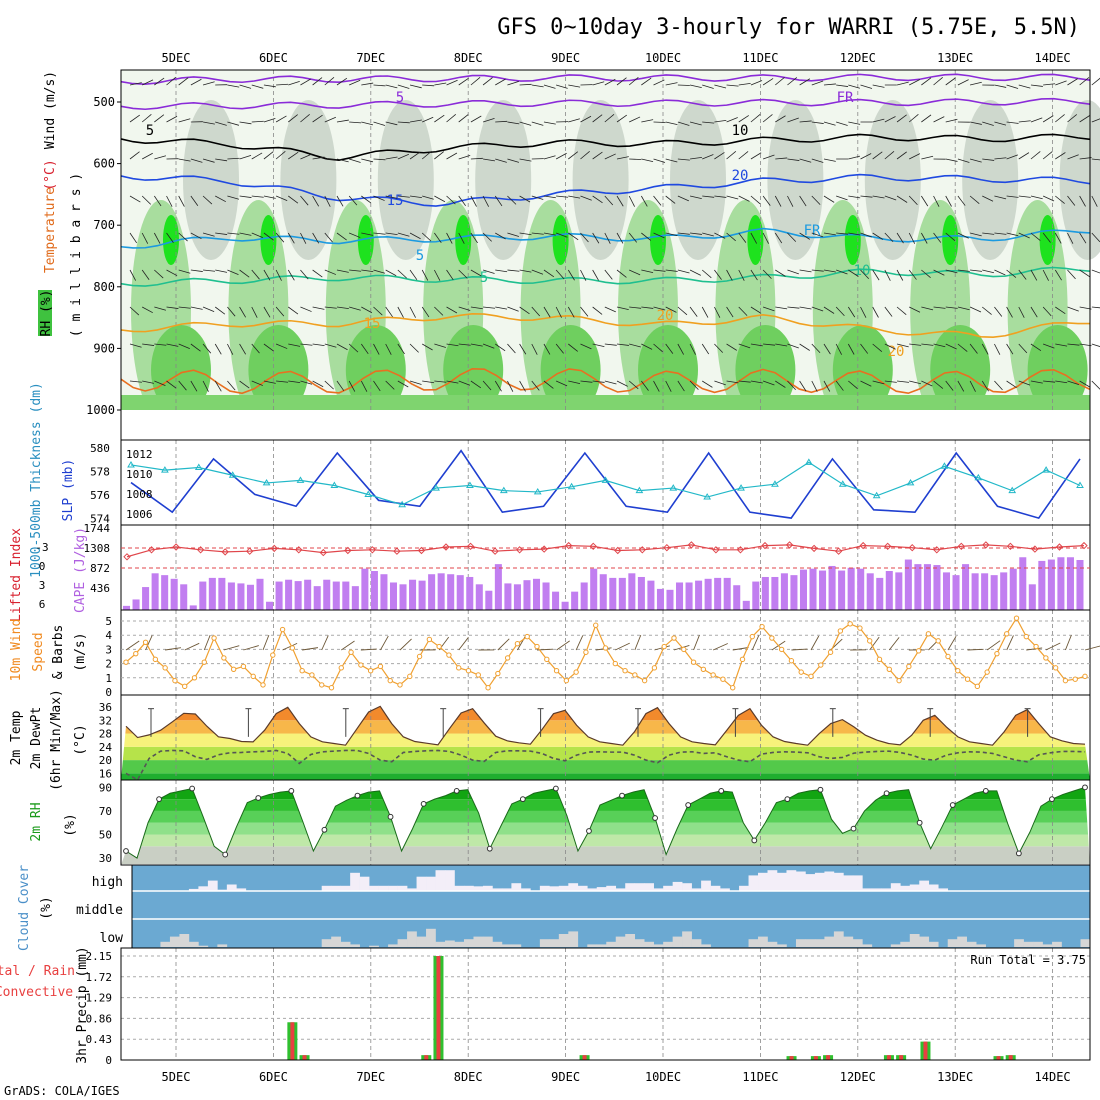  Describe the element at coordinates (1053, 58) in the screenshot. I see `date-label-top: 14DEC` at that location.